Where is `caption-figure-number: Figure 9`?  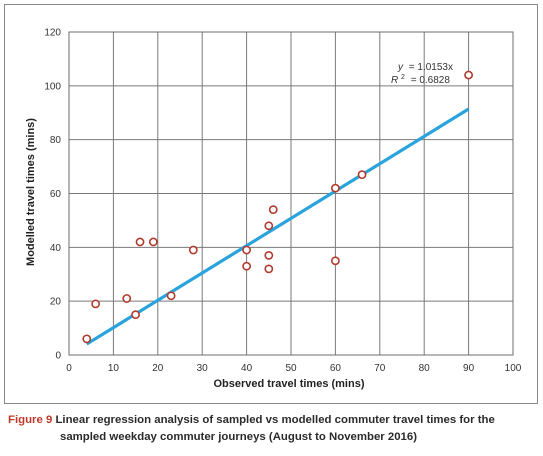 caption-figure-number: Figure 9 is located at coordinates (30, 420).